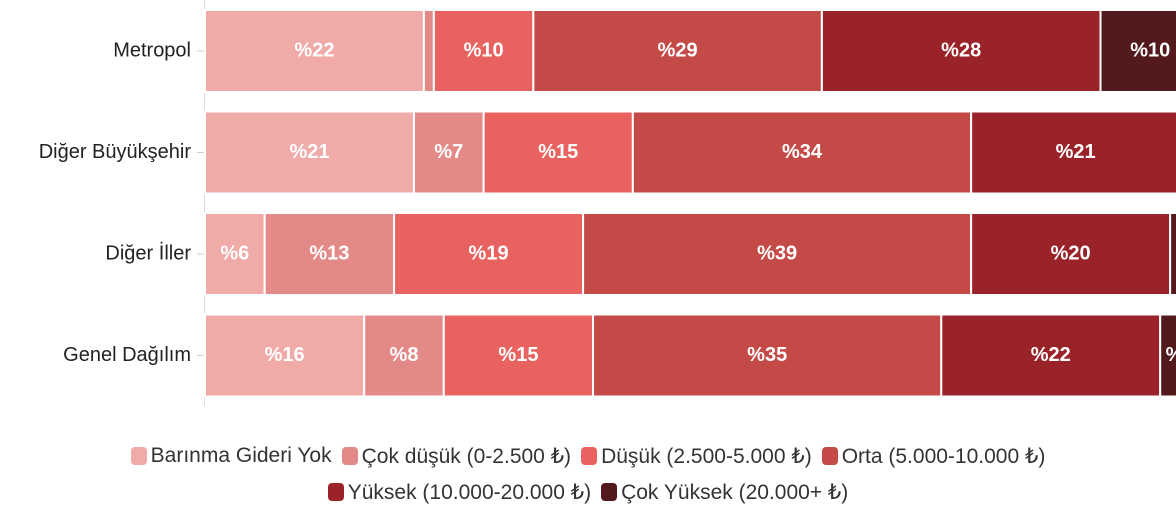  I want to click on data-label: %39, so click(777, 253).